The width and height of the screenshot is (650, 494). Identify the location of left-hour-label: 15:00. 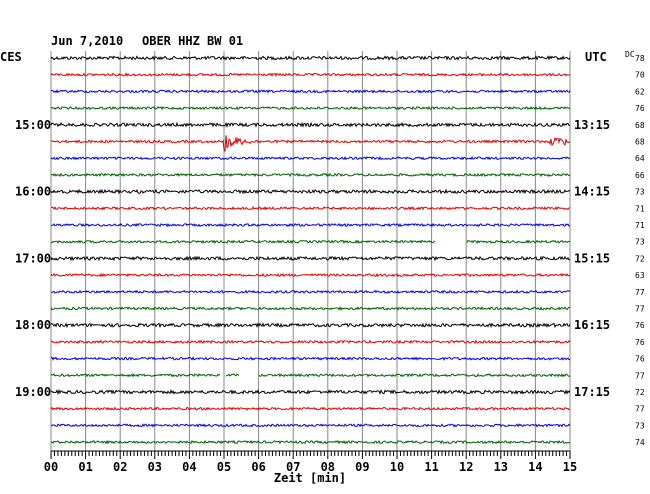
(33, 125).